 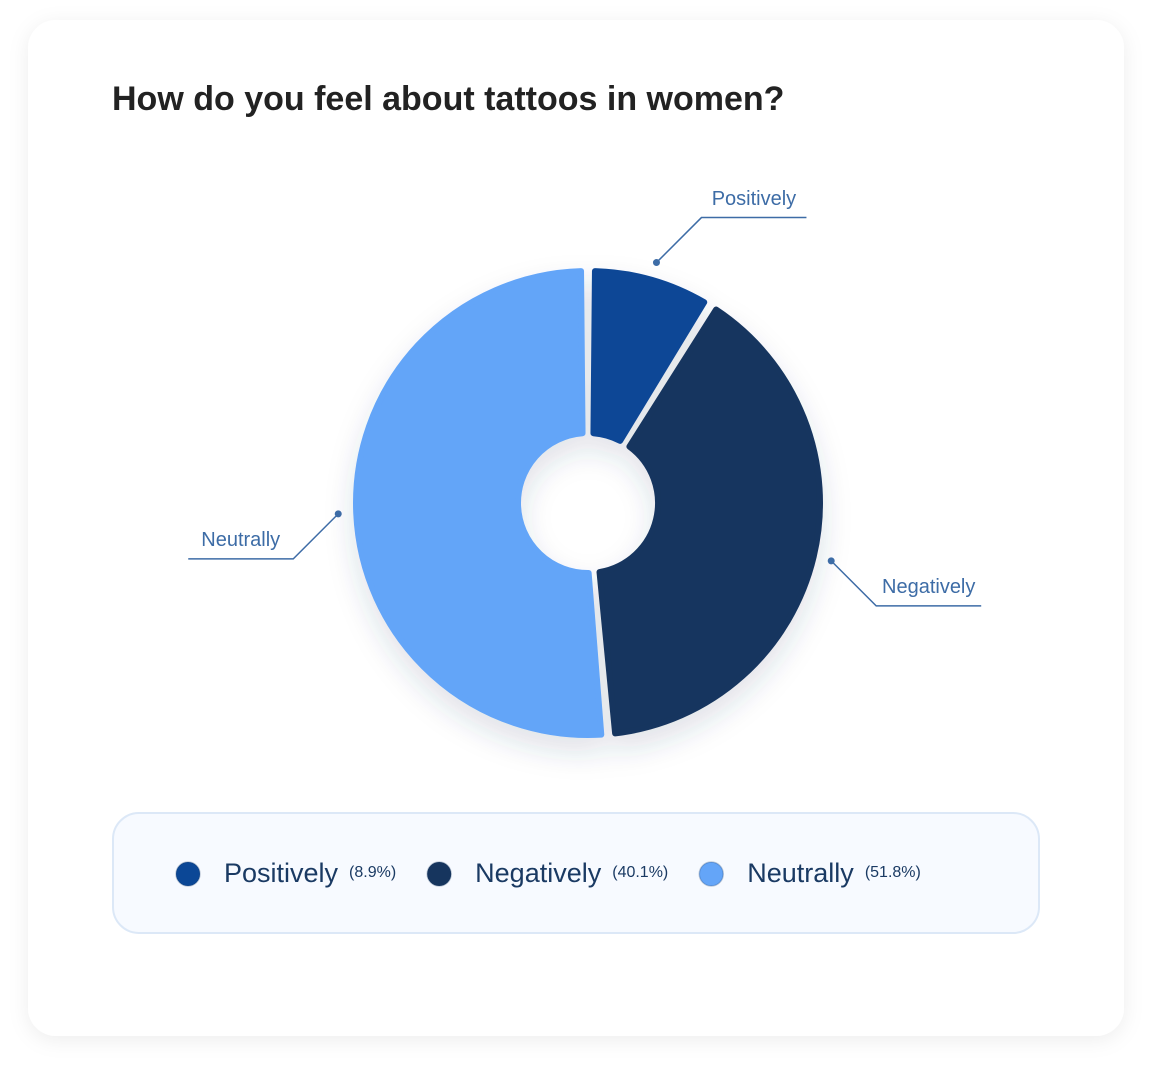 I want to click on callout-label: Positively, so click(x=754, y=199).